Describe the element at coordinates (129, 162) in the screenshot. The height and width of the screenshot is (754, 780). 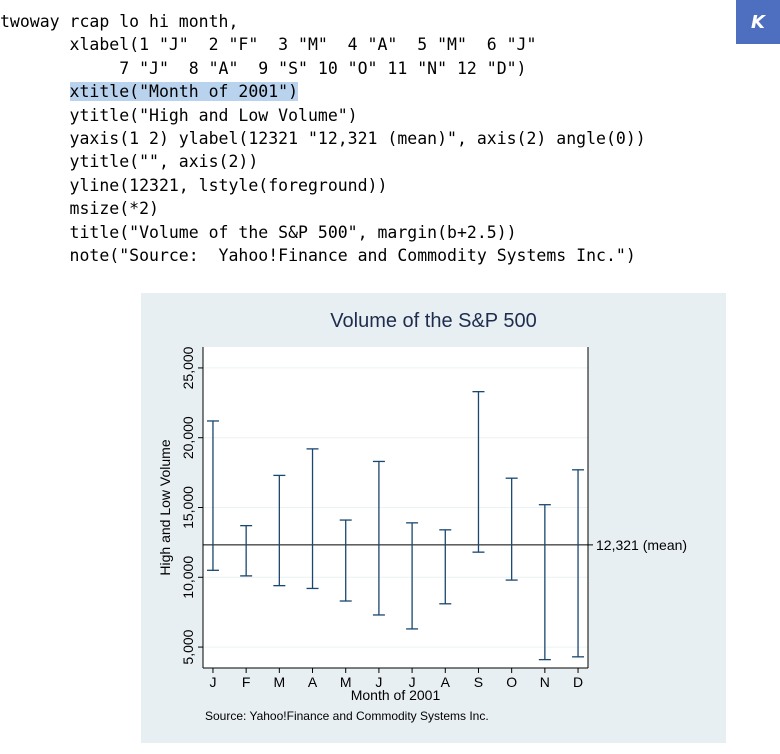
I see `code-line: ytitle("", axis(2))` at that location.